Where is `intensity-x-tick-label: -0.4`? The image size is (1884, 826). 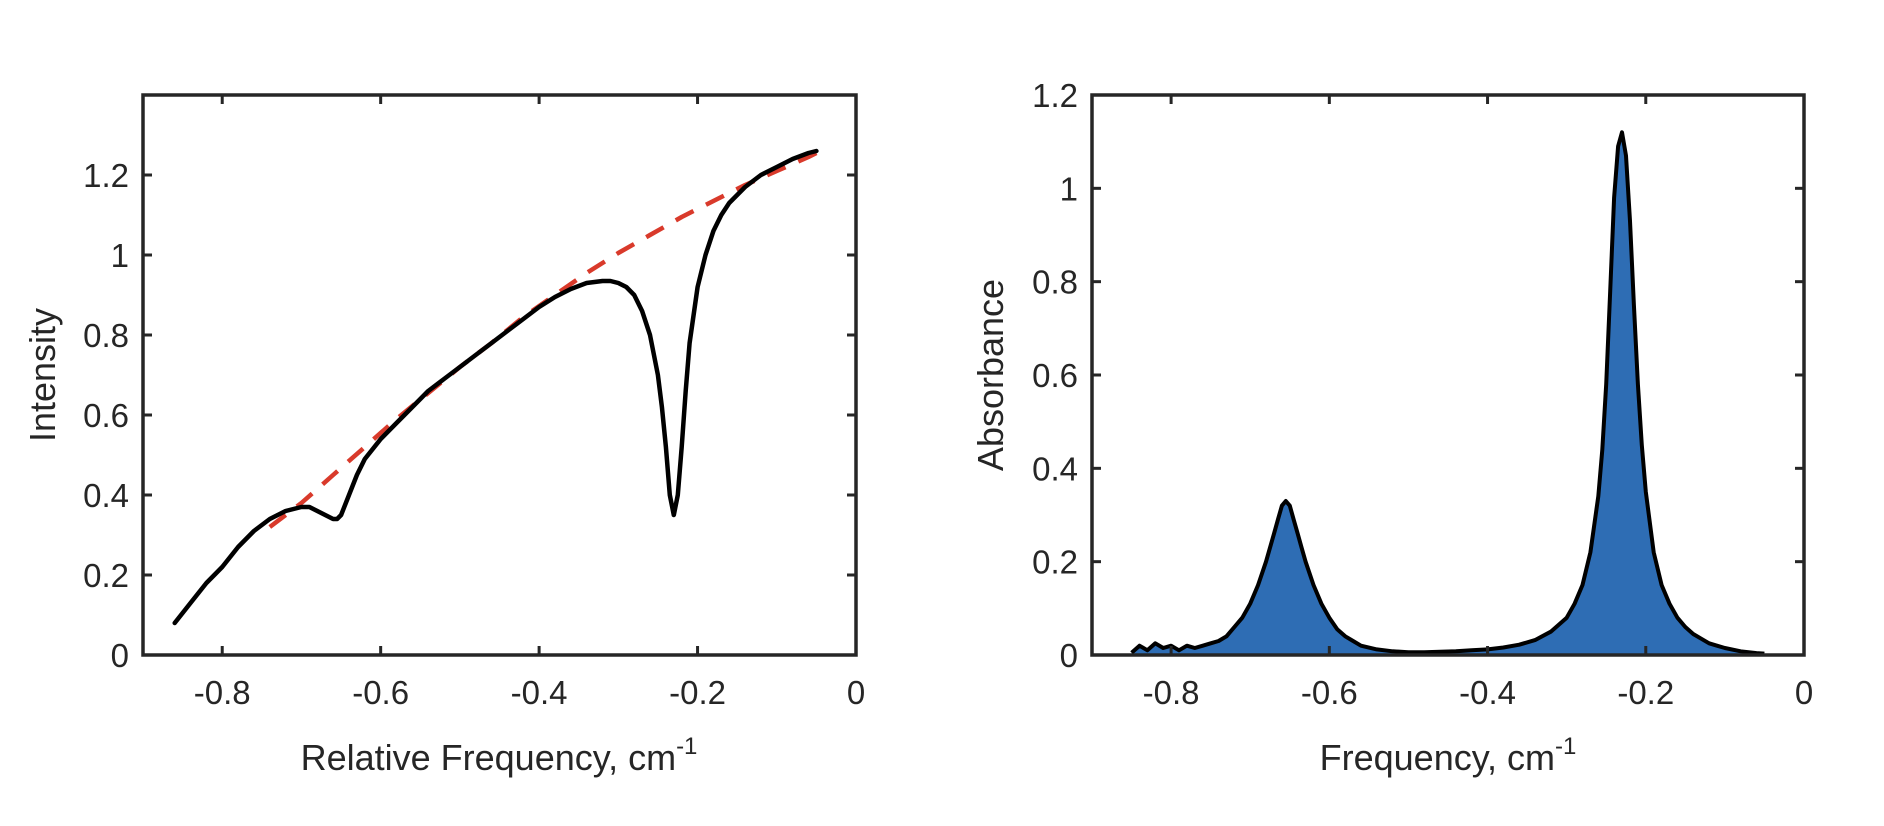
intensity-x-tick-label: -0.4 is located at coordinates (539, 692).